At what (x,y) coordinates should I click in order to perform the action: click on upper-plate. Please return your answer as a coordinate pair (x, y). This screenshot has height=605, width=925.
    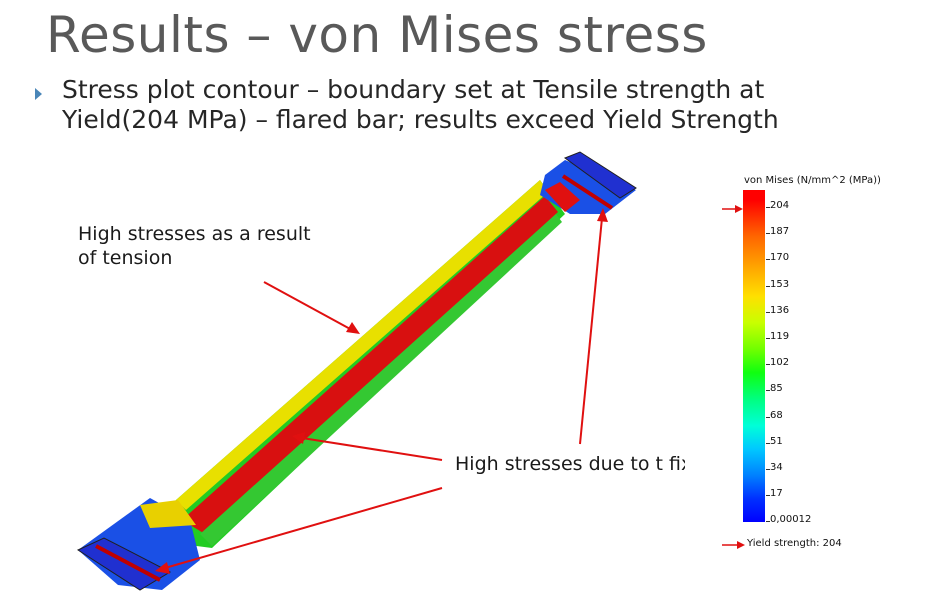
    Looking at the image, I should click on (600, 175).